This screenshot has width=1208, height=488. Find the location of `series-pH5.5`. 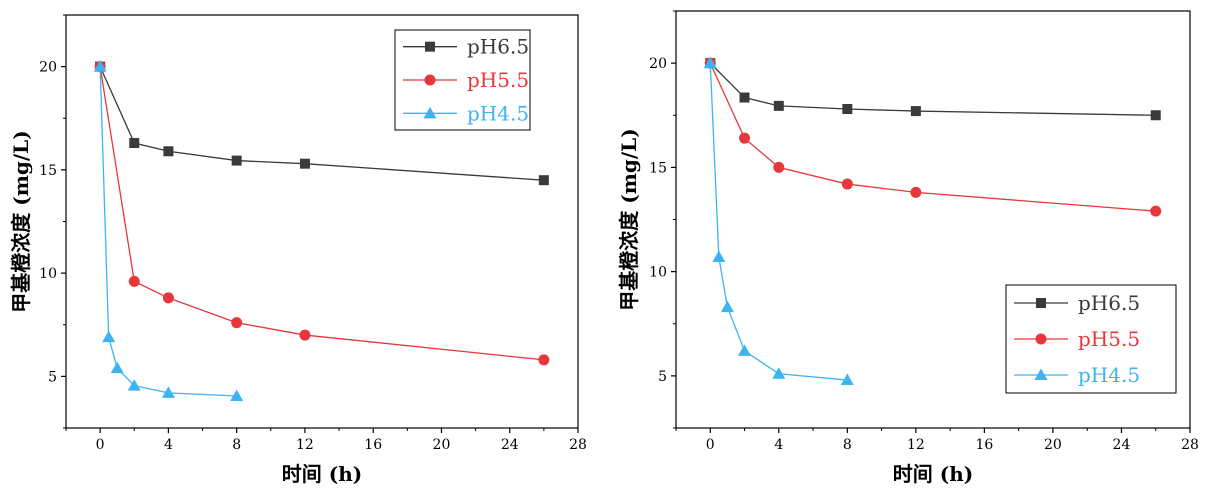

series-pH5.5 is located at coordinates (933, 137).